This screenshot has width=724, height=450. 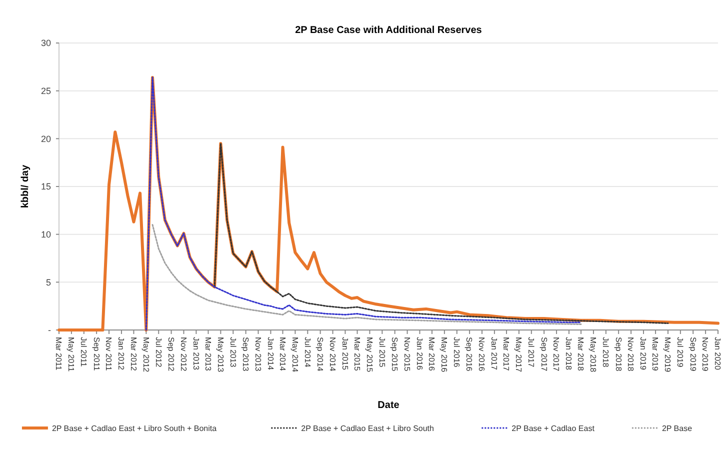 What do you see at coordinates (444, 355) in the screenshot?
I see `x-tick-label: May 2016` at bounding box center [444, 355].